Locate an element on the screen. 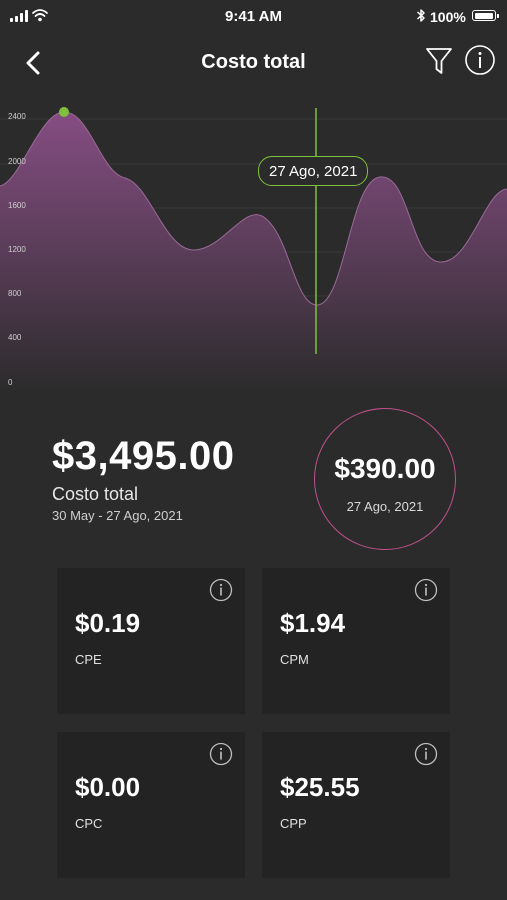 Image resolution: width=507 pixels, height=900 pixels. filter-button is located at coordinates (439, 61).